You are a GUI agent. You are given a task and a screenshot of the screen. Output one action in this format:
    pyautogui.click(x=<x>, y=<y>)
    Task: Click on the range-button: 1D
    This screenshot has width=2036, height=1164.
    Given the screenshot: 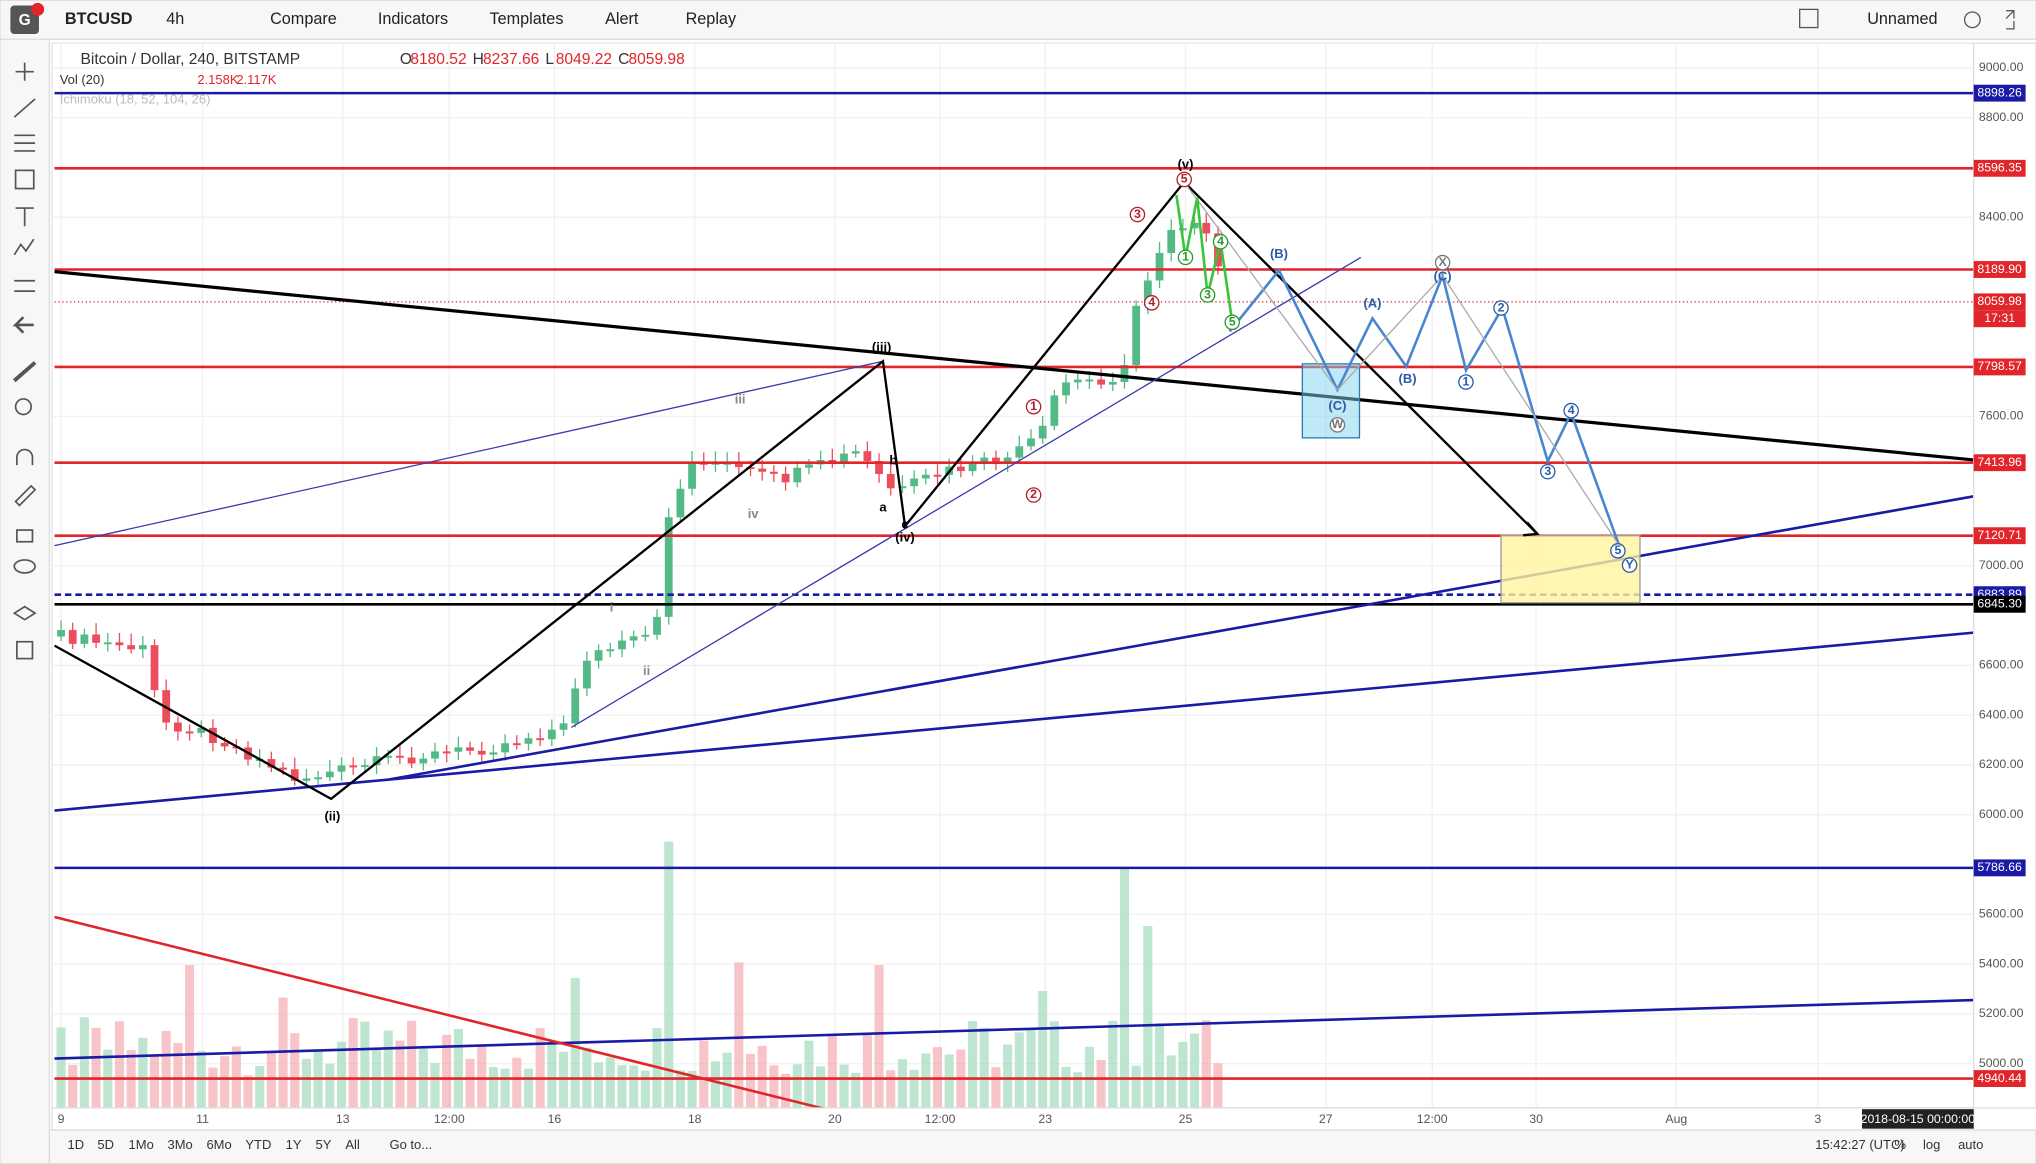 What is the action you would take?
    pyautogui.click(x=76, y=1144)
    